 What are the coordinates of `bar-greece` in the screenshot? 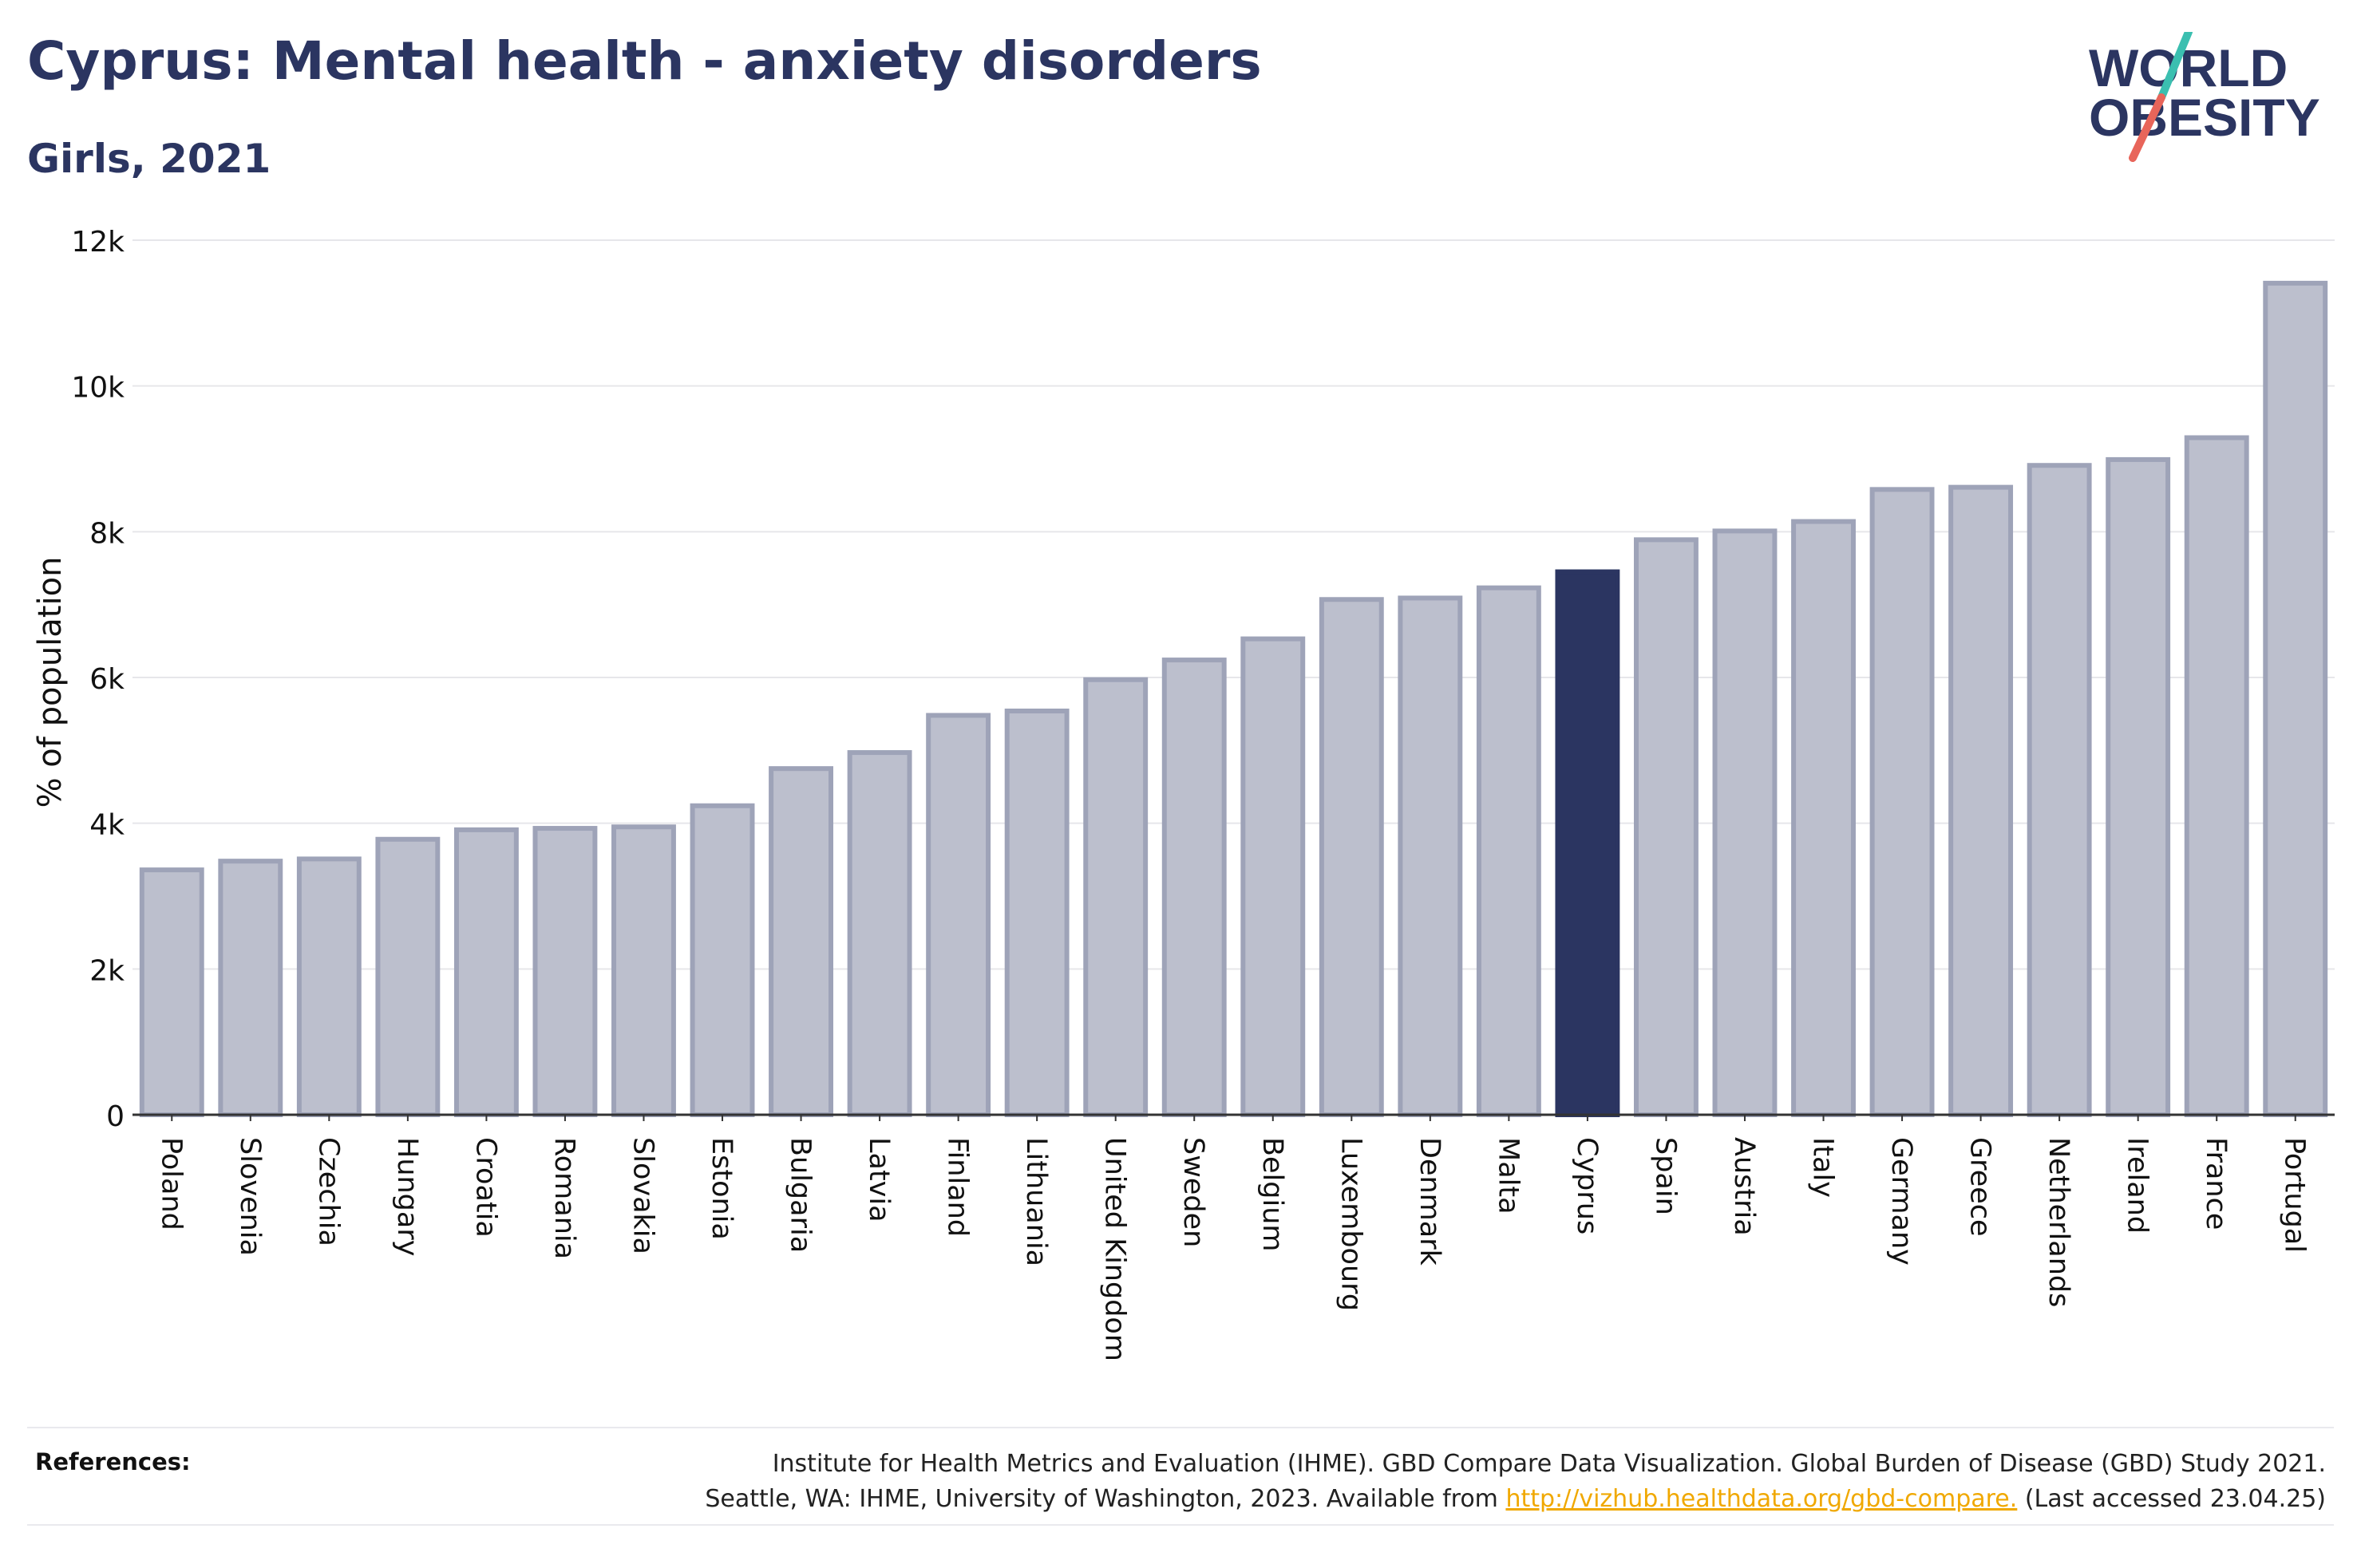 It's located at (1981, 800).